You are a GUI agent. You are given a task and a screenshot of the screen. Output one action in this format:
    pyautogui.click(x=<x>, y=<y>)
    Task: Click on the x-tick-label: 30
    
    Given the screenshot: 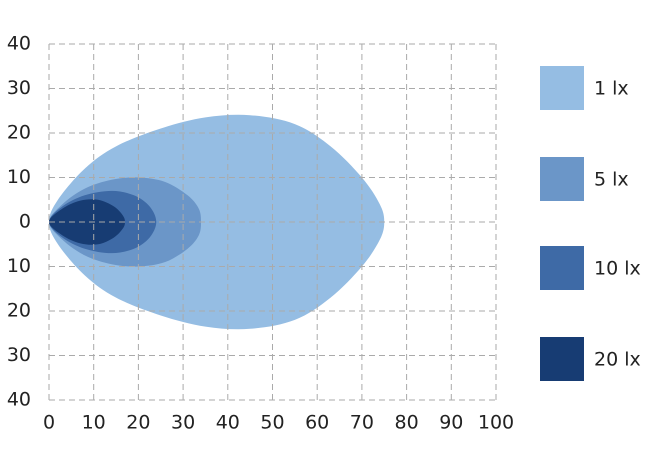 What is the action you would take?
    pyautogui.click(x=183, y=423)
    